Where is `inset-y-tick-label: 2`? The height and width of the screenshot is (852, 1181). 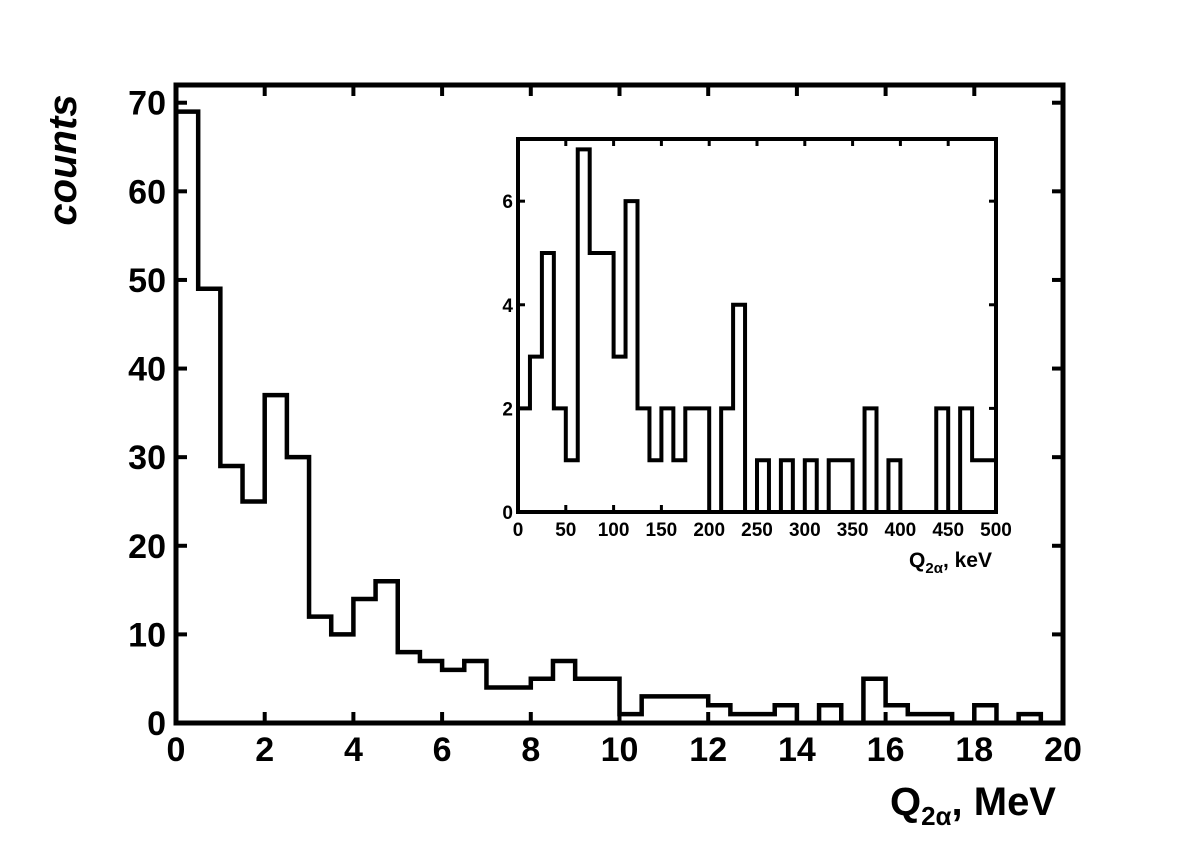
inset-y-tick-label: 2 is located at coordinates (507, 409).